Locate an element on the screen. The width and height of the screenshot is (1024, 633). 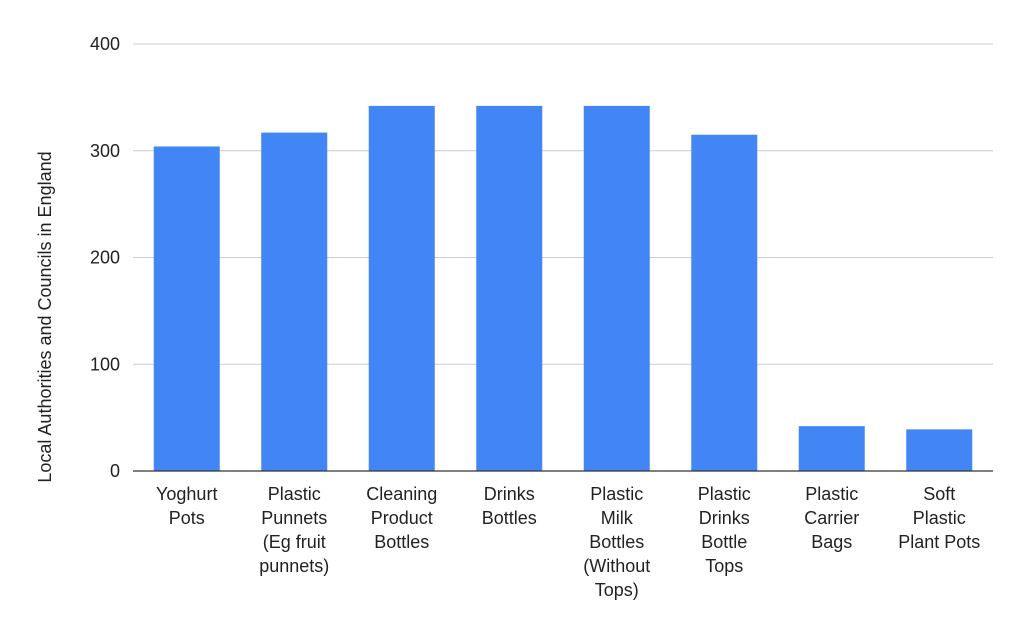
x-category-label: Soft Plastic Plant Pots is located at coordinates (939, 518).